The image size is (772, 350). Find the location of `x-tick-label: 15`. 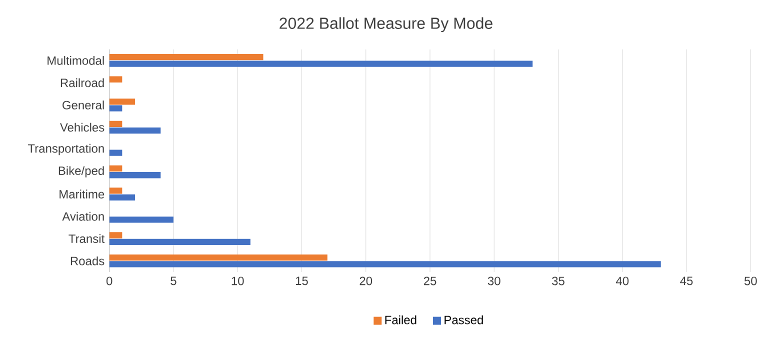

x-tick-label: 15 is located at coordinates (302, 281).